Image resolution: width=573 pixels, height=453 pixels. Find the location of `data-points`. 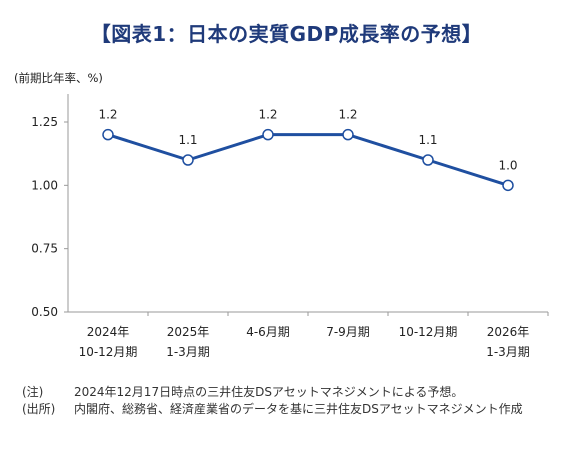

data-points is located at coordinates (308, 160).